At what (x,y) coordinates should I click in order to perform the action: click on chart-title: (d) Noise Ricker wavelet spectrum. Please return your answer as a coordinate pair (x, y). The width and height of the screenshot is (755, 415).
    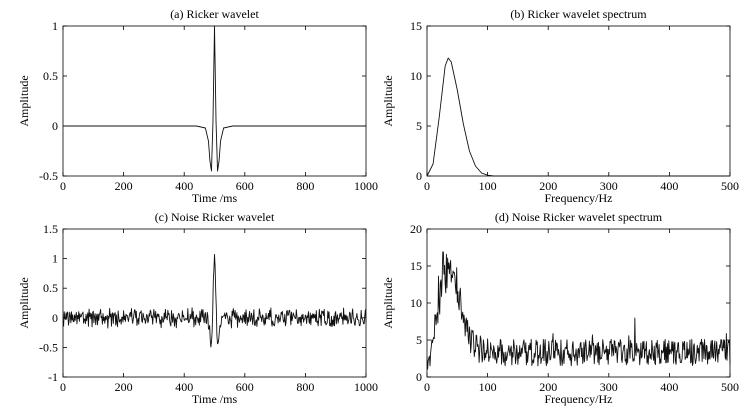
    Looking at the image, I should click on (579, 217).